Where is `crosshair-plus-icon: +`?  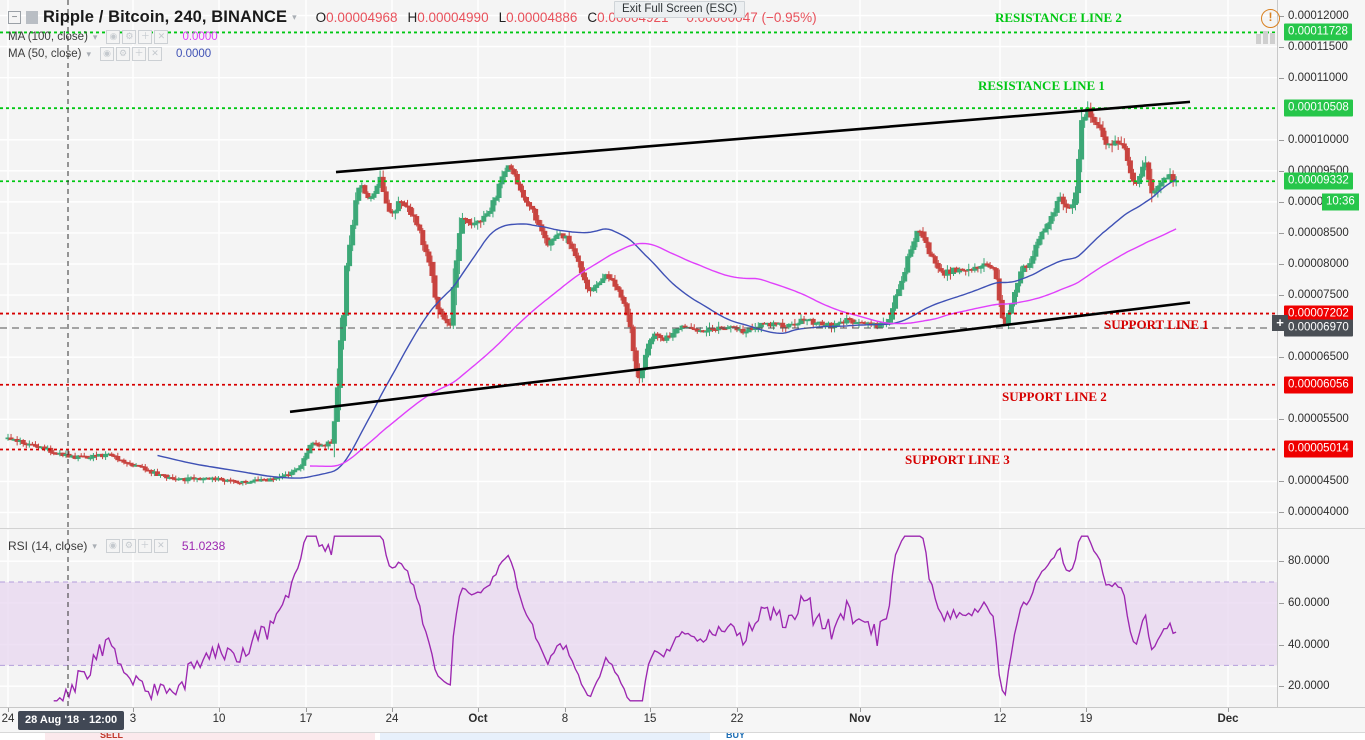 crosshair-plus-icon: + is located at coordinates (1280, 323).